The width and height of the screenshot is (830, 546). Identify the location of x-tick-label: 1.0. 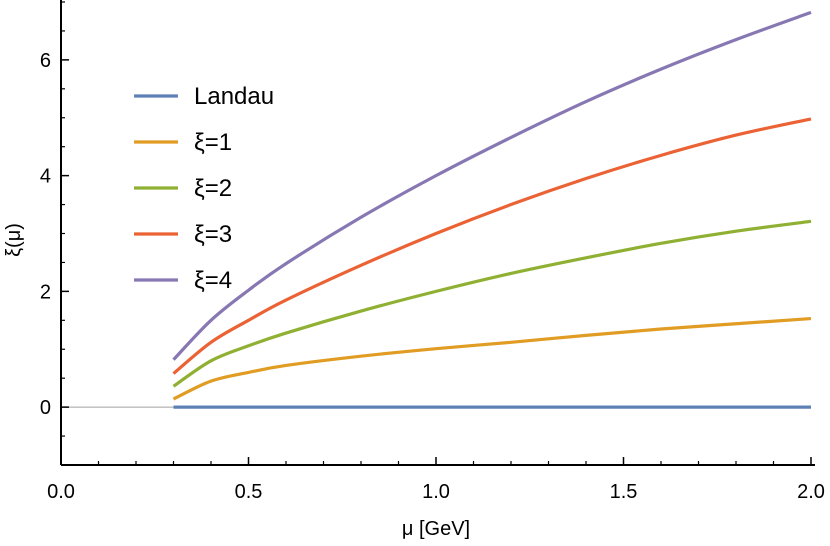
(436, 492).